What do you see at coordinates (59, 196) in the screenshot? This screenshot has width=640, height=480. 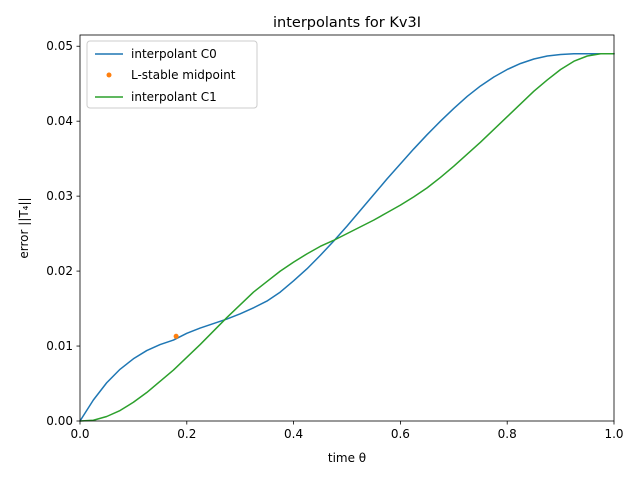 I see `y-tick-label: 0.03` at bounding box center [59, 196].